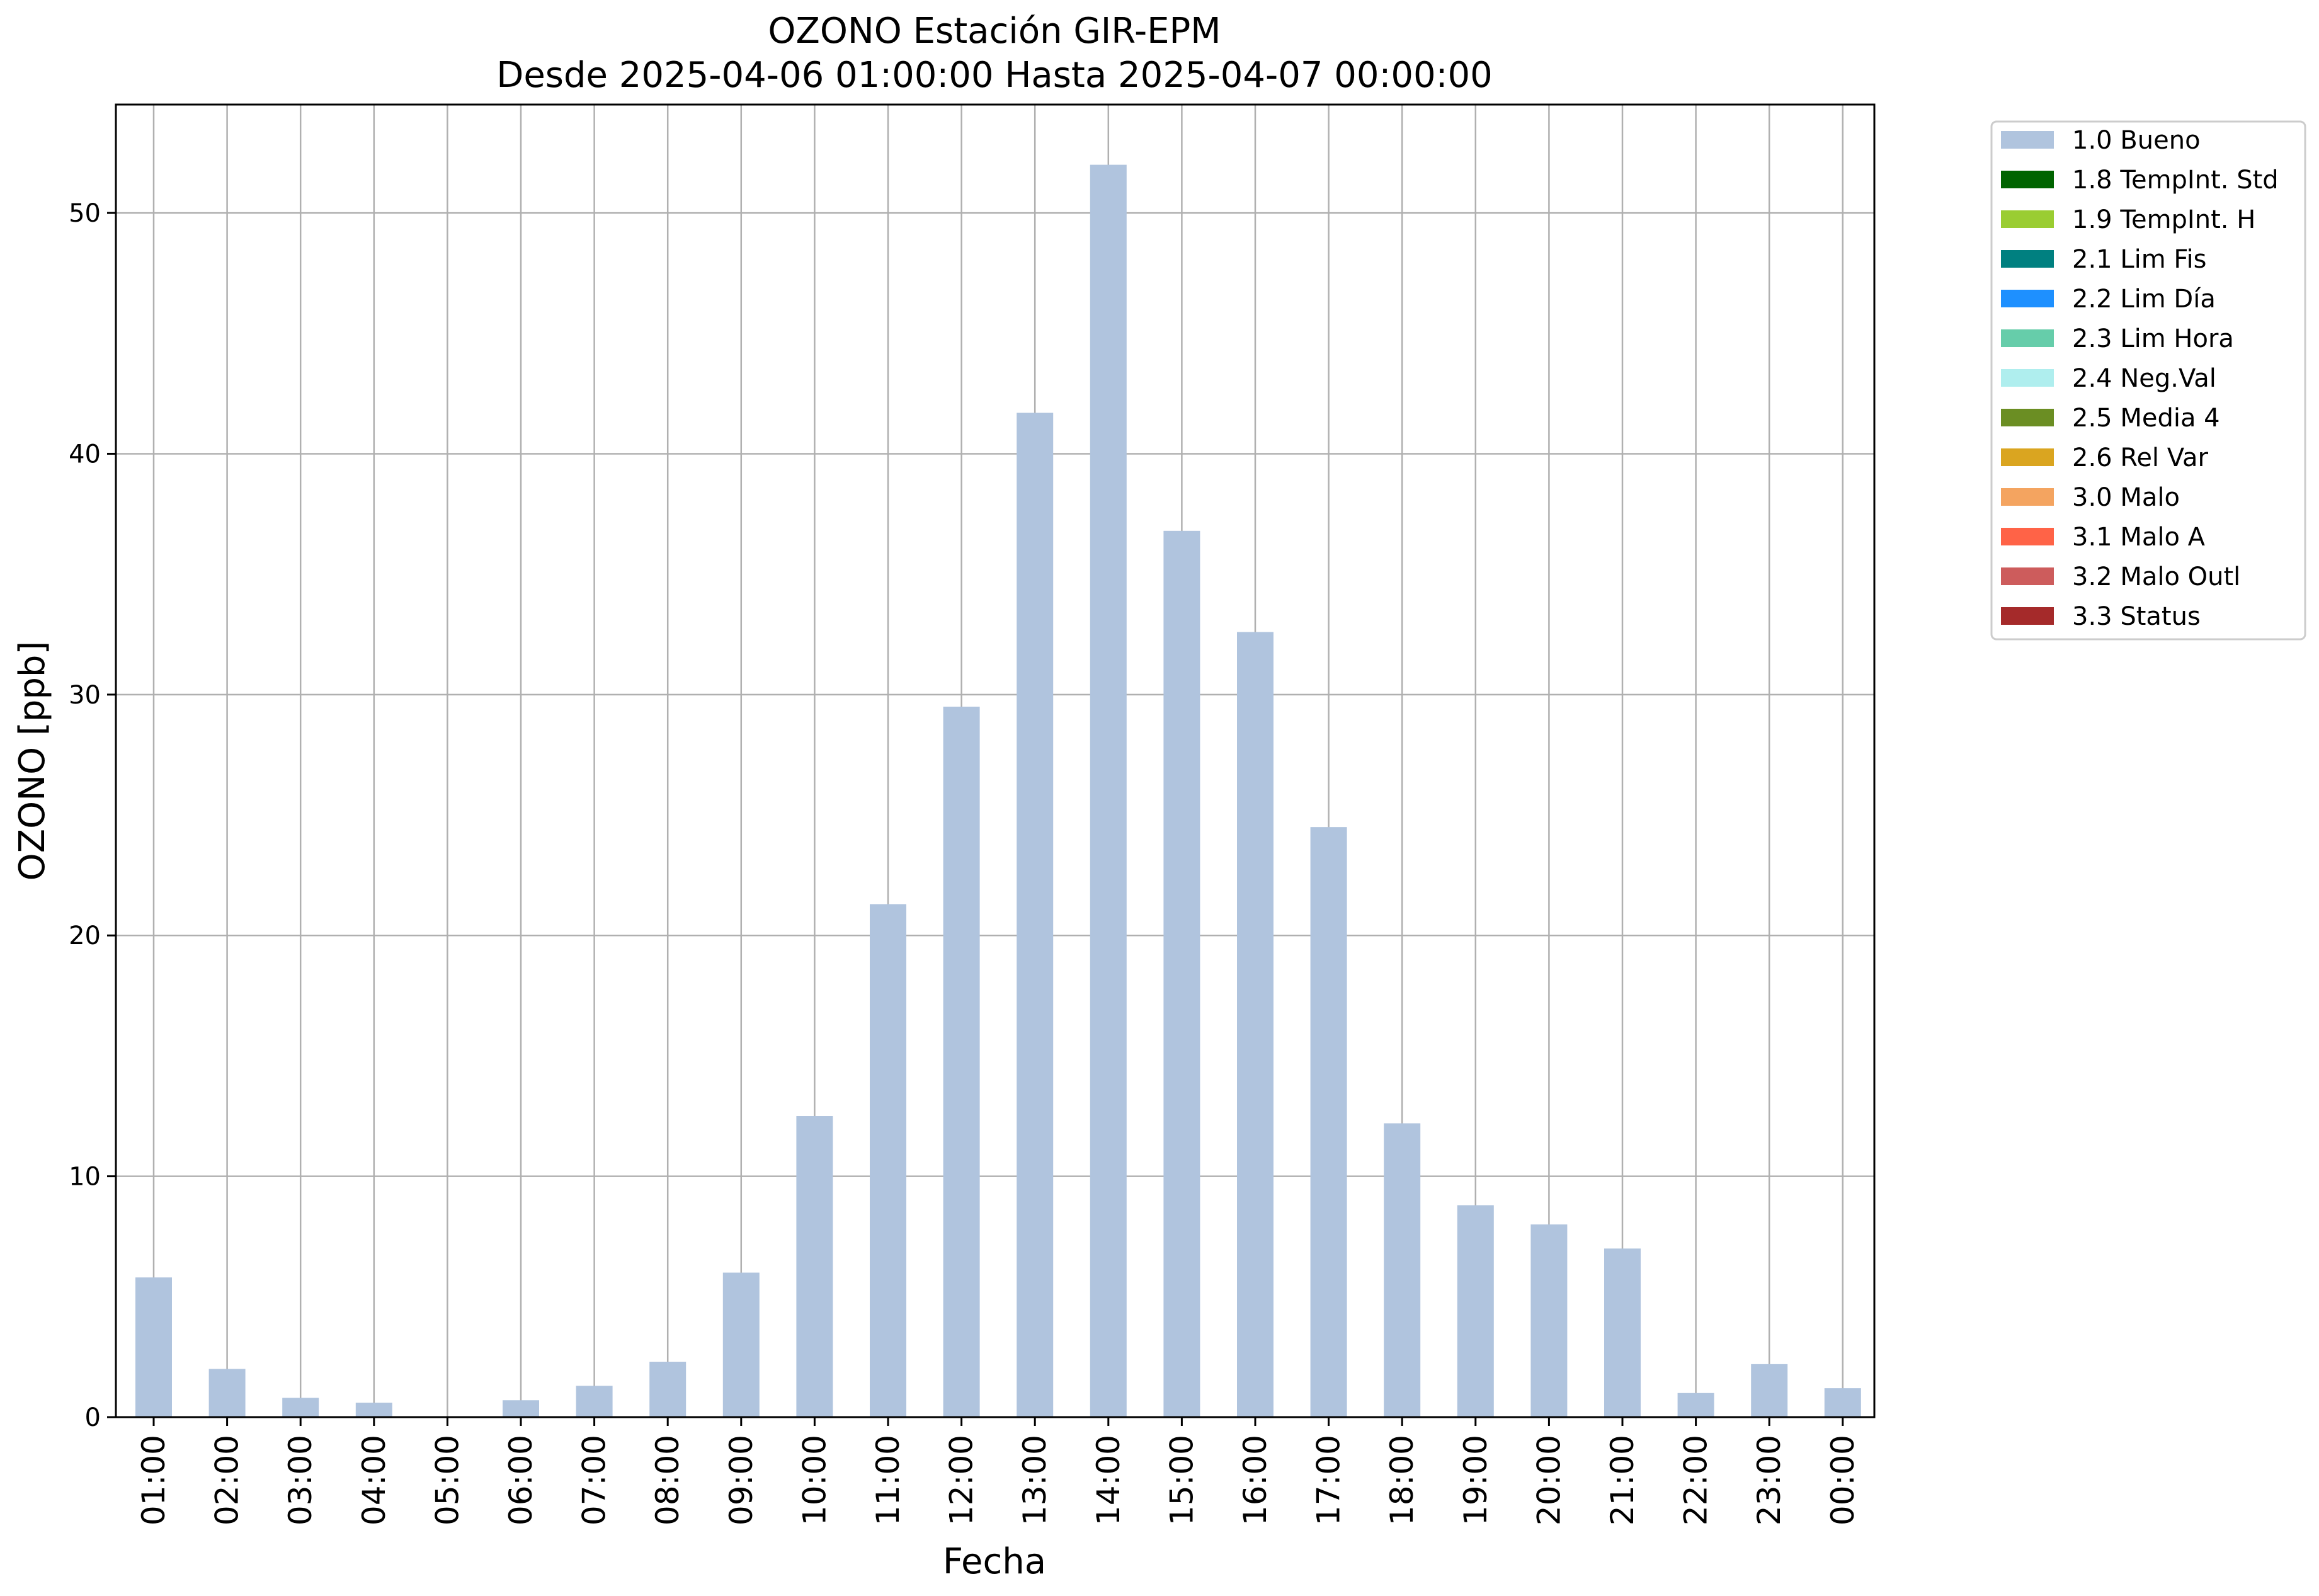 The width and height of the screenshot is (2319, 1596). Describe the element at coordinates (1035, 1480) in the screenshot. I see `x-tick-label: 13:00` at that location.